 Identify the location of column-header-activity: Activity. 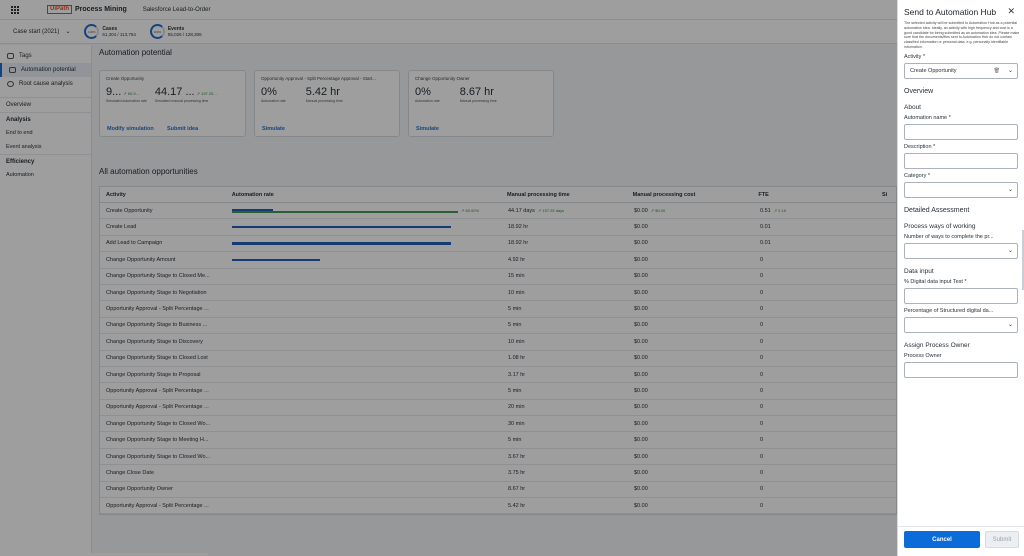
(116, 194).